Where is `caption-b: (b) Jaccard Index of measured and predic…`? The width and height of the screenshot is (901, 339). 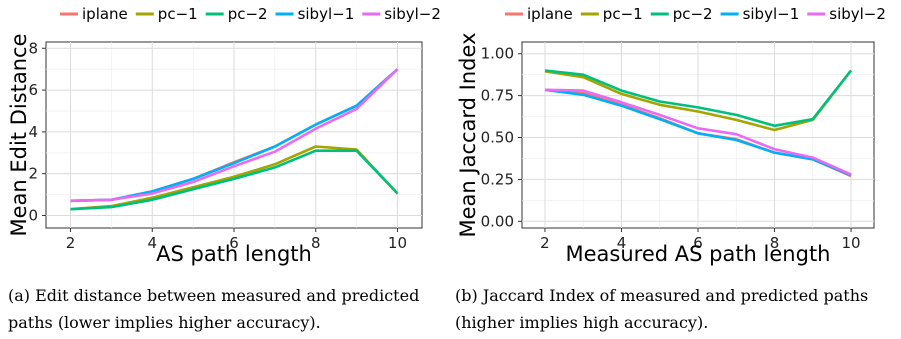
caption-b: (b) Jaccard Index of measured and predic… is located at coordinates (662, 309).